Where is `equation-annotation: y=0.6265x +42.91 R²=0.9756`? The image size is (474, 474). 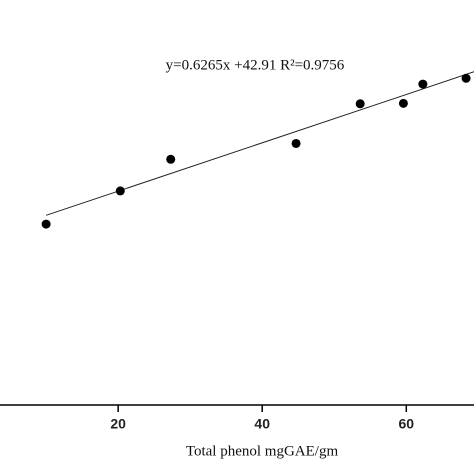
equation-annotation: y=0.6265x +42.91 R²=0.9756 is located at coordinates (255, 65).